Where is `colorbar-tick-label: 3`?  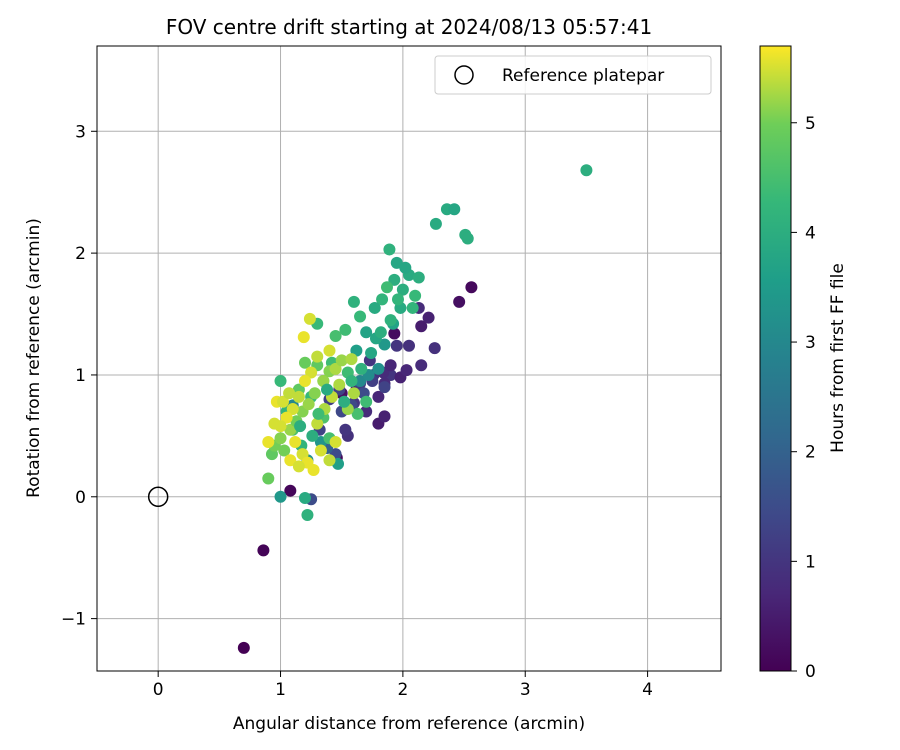
colorbar-tick-label: 3 is located at coordinates (810, 343).